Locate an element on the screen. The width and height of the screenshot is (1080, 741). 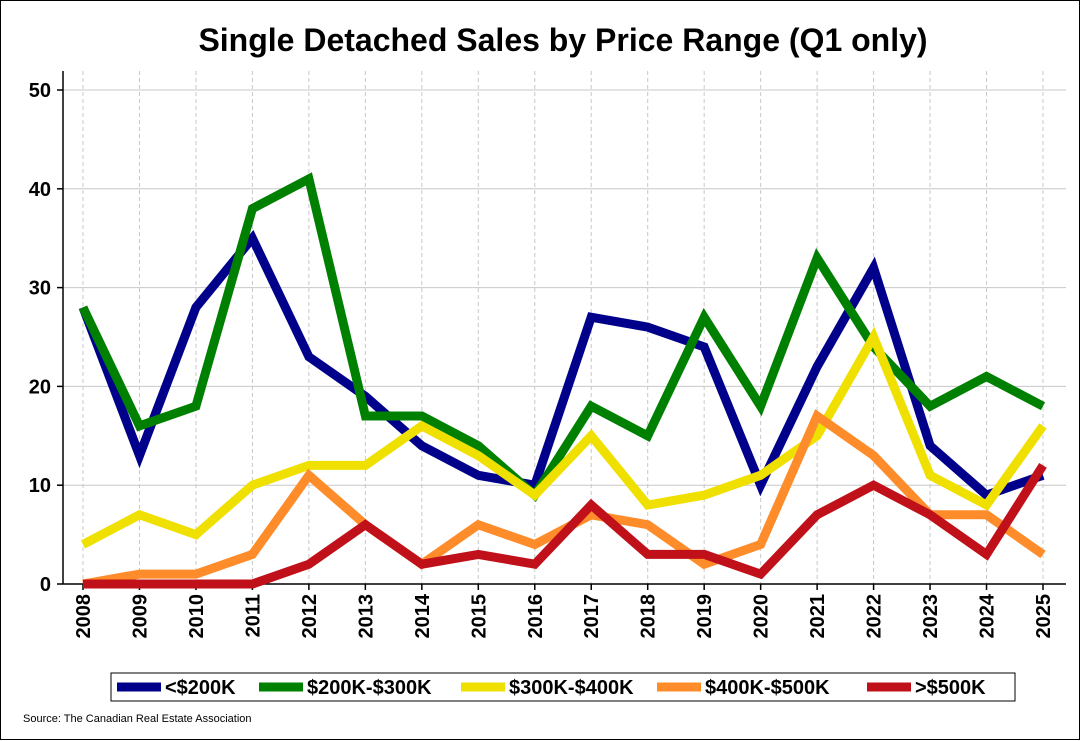
legend-label-2: $300K-$400K is located at coordinates (571, 688).